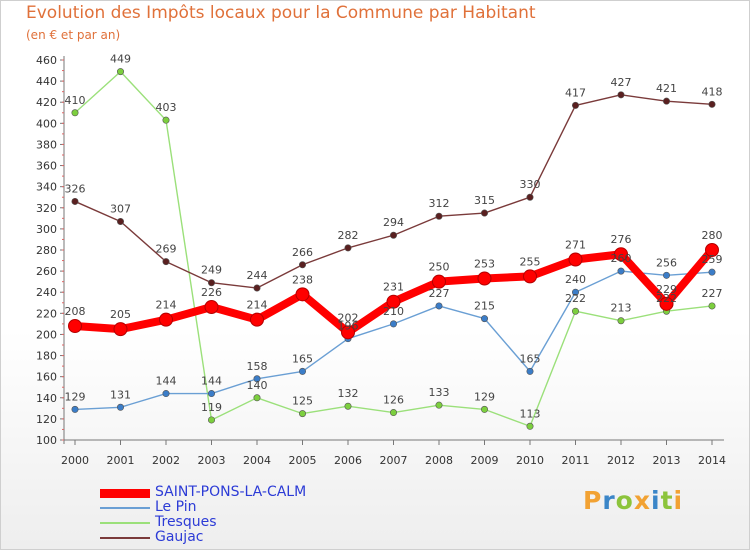  Describe the element at coordinates (120, 394) in the screenshot. I see `data-label: 131` at that location.